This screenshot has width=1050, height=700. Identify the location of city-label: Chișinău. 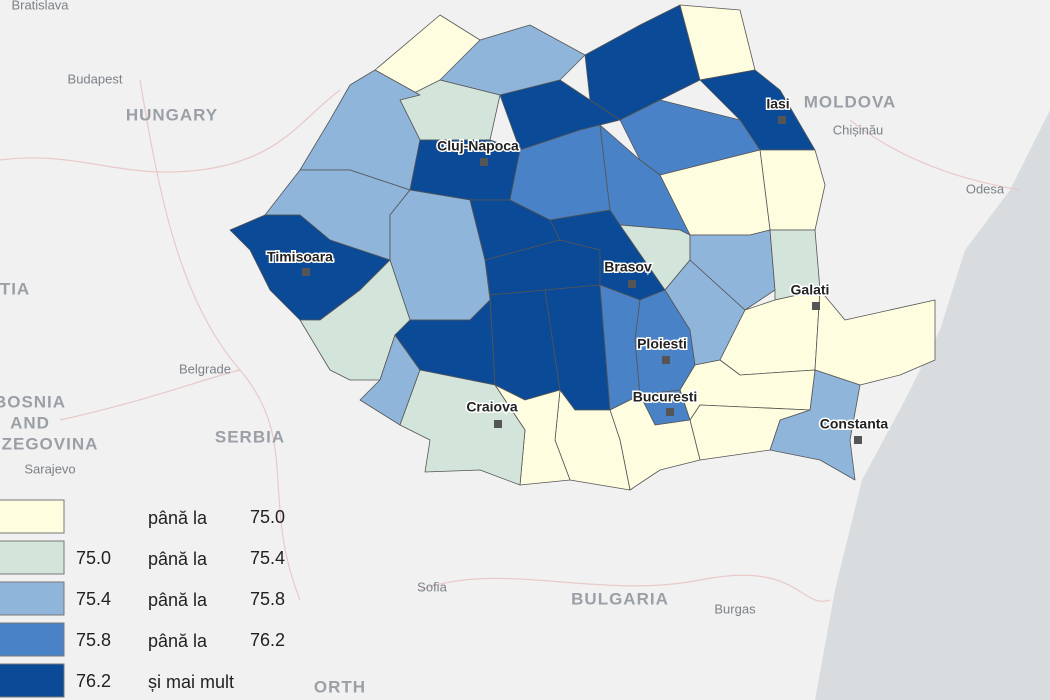
(858, 129).